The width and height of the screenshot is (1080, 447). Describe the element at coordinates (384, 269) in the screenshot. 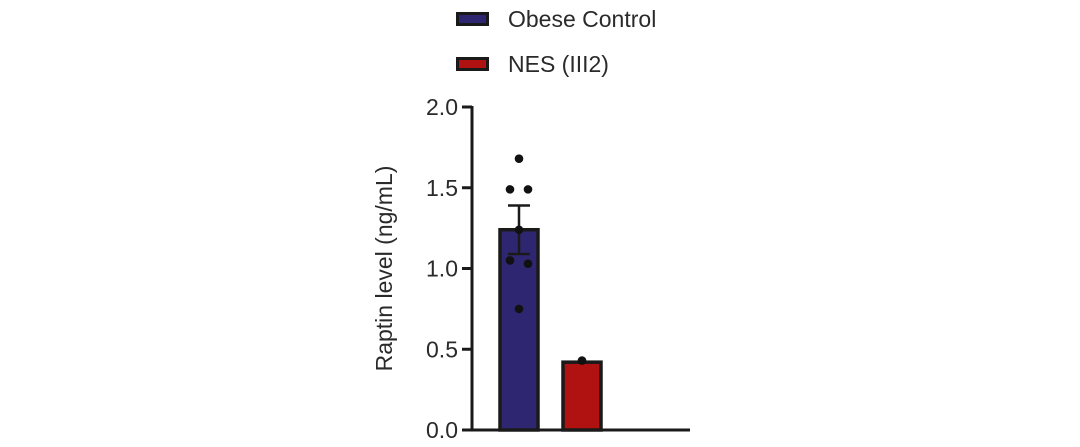

I see `y-axis-label: Raptin level (ng/mL)` at that location.